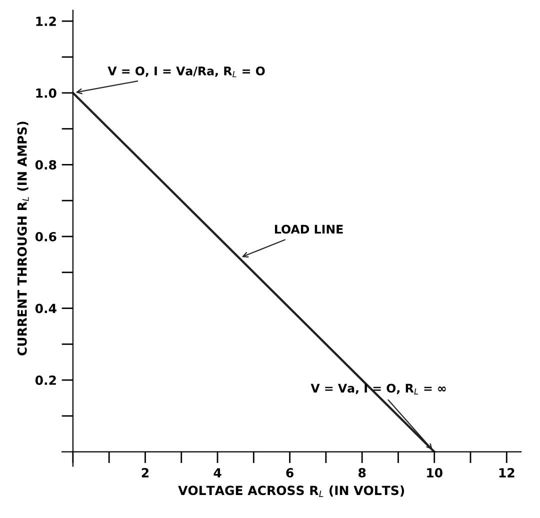 The width and height of the screenshot is (540, 518). What do you see at coordinates (45, 309) in the screenshot?
I see `y-tick-label: 0.4` at bounding box center [45, 309].